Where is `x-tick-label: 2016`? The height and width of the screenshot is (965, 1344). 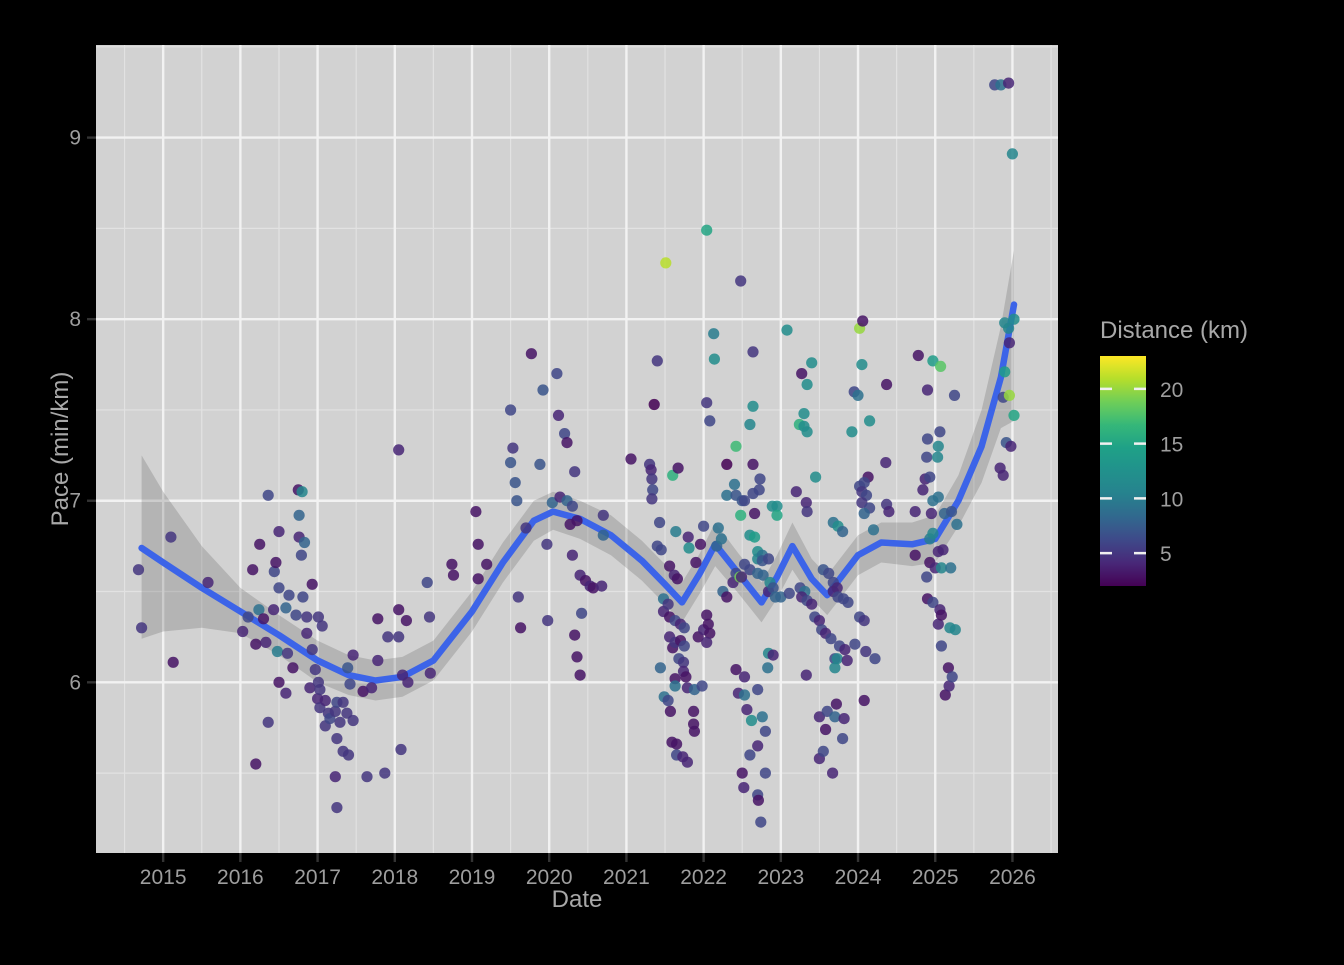
x-tick-label: 2016 is located at coordinates (240, 877).